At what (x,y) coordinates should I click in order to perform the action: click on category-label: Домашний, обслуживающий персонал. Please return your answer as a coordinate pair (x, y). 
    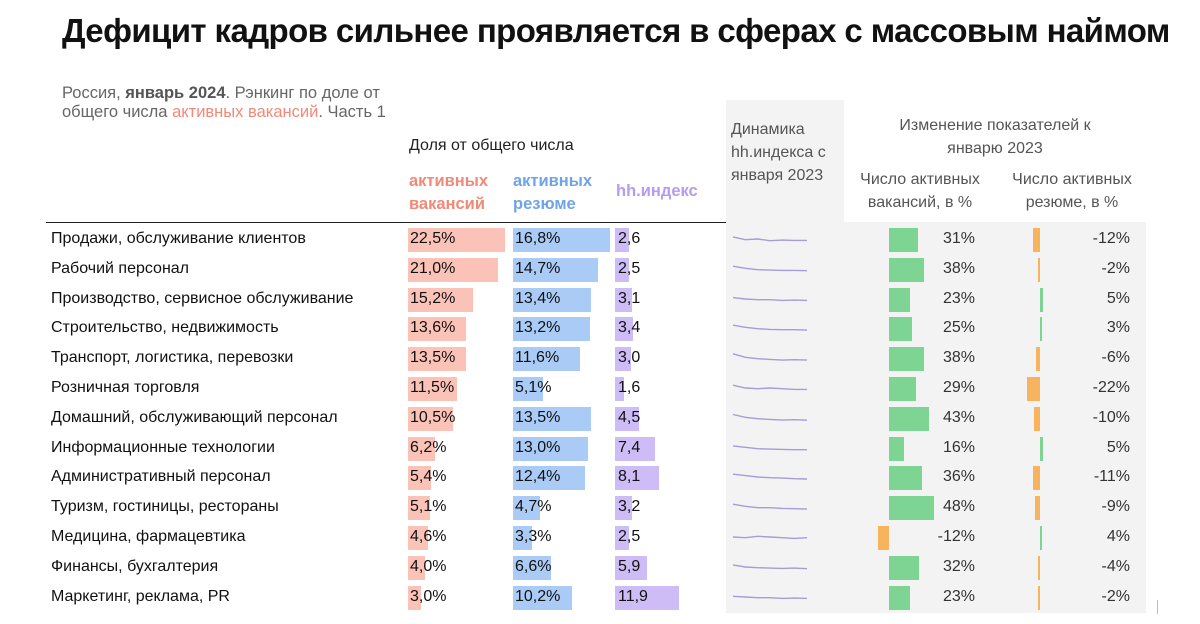
    Looking at the image, I should click on (194, 417).